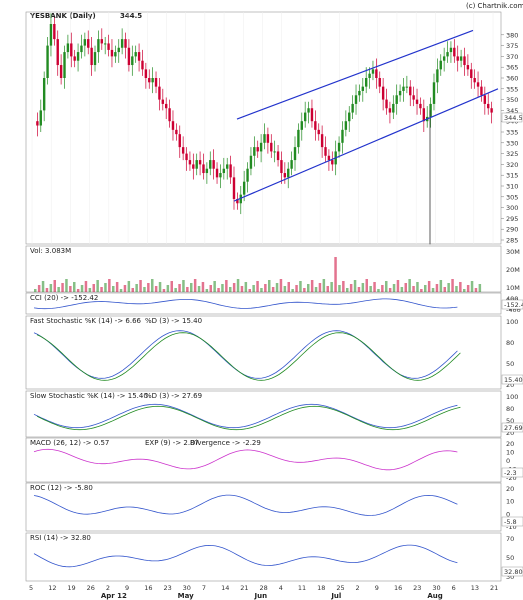 This screenshot has height=600, width=523. What do you see at coordinates (31, 588) in the screenshot?
I see `date-tick-label: 5` at bounding box center [31, 588].